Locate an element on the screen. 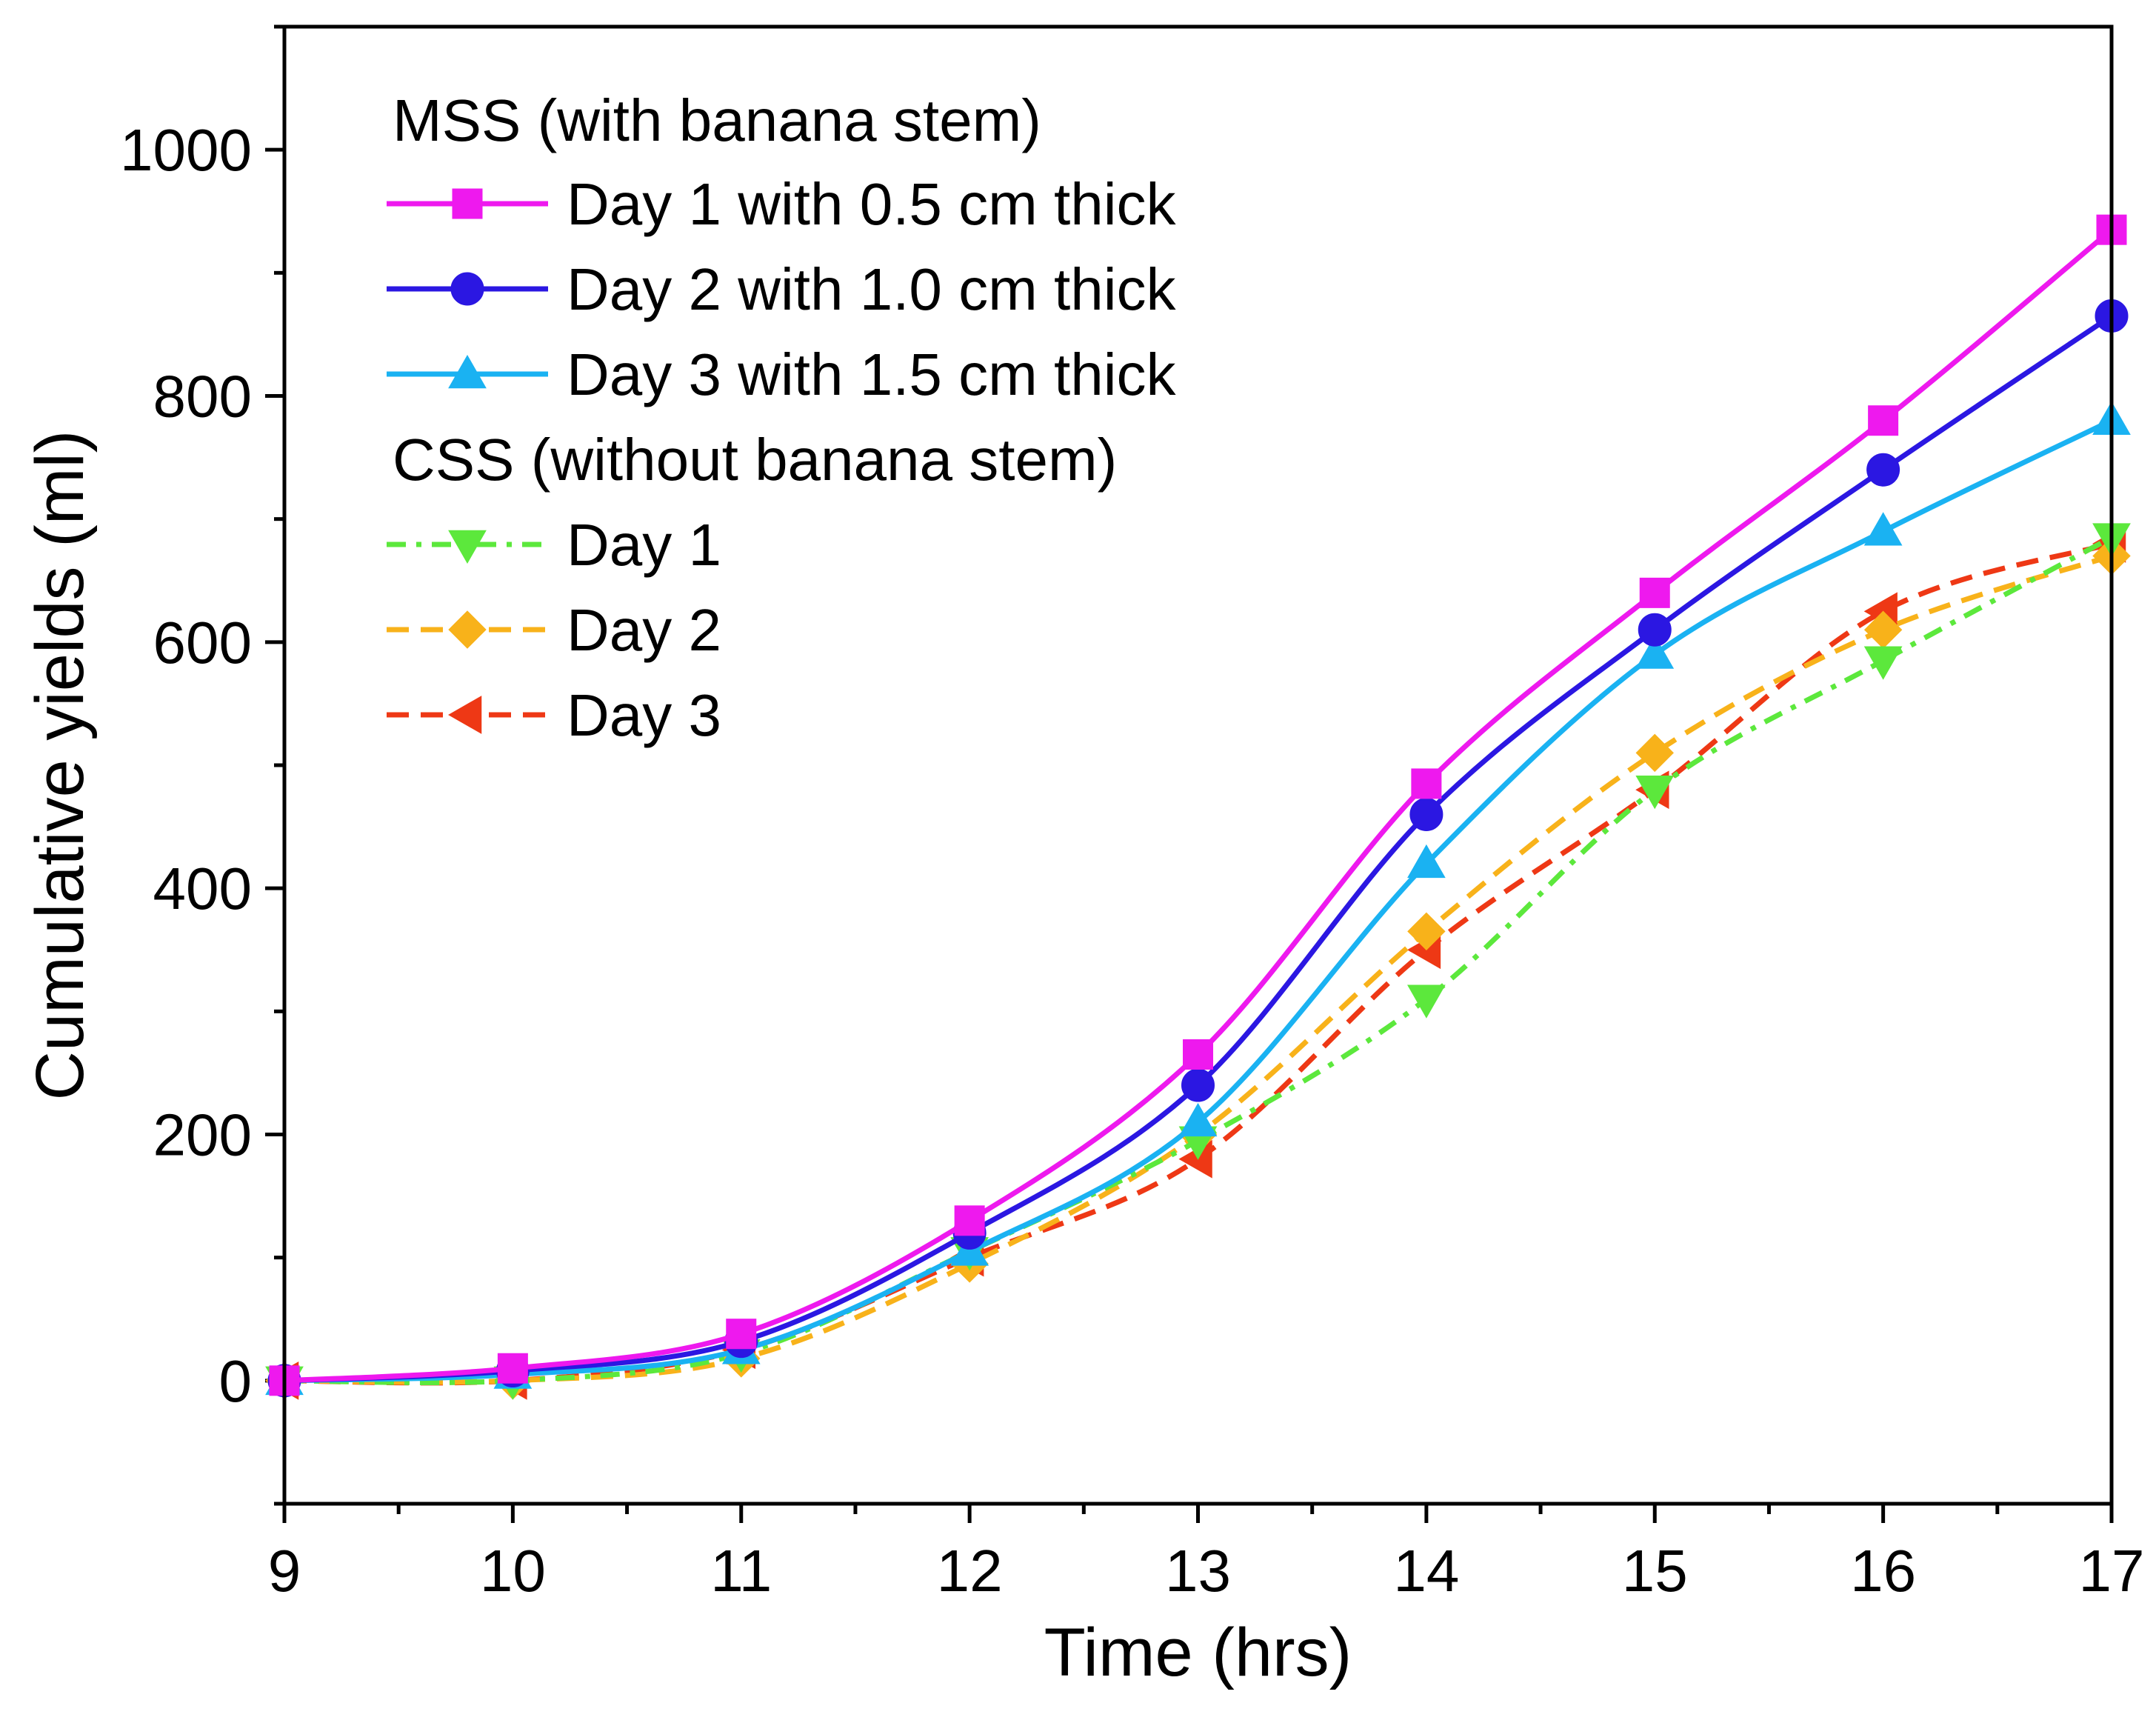  x-tick-label: 14 is located at coordinates (1426, 1571).